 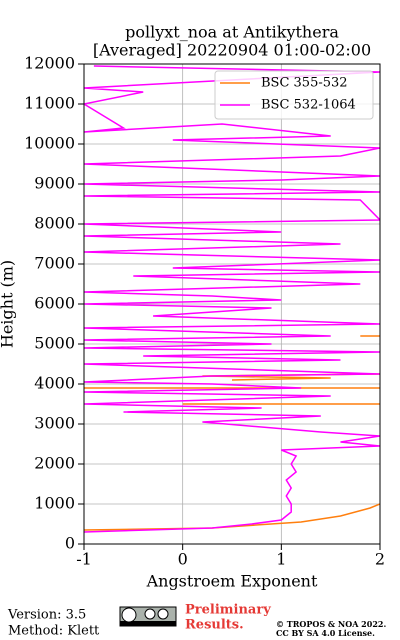 I want to click on x-tick-label: 2, so click(x=380, y=559).